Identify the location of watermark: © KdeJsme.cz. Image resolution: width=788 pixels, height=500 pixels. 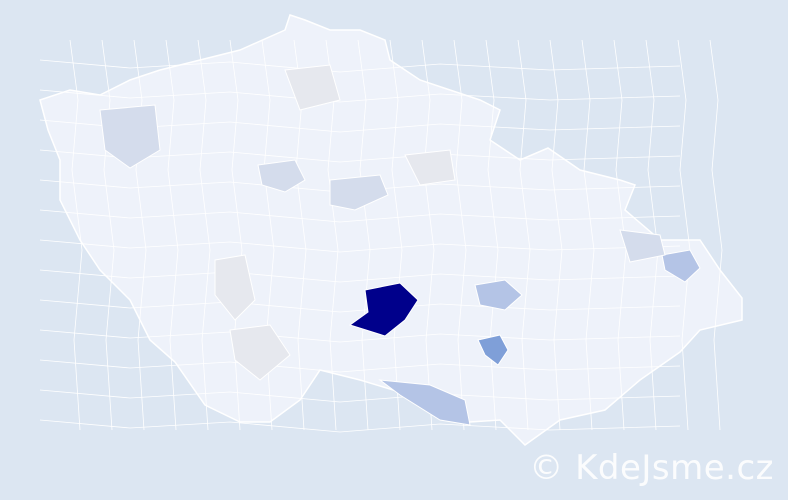
(651, 468).